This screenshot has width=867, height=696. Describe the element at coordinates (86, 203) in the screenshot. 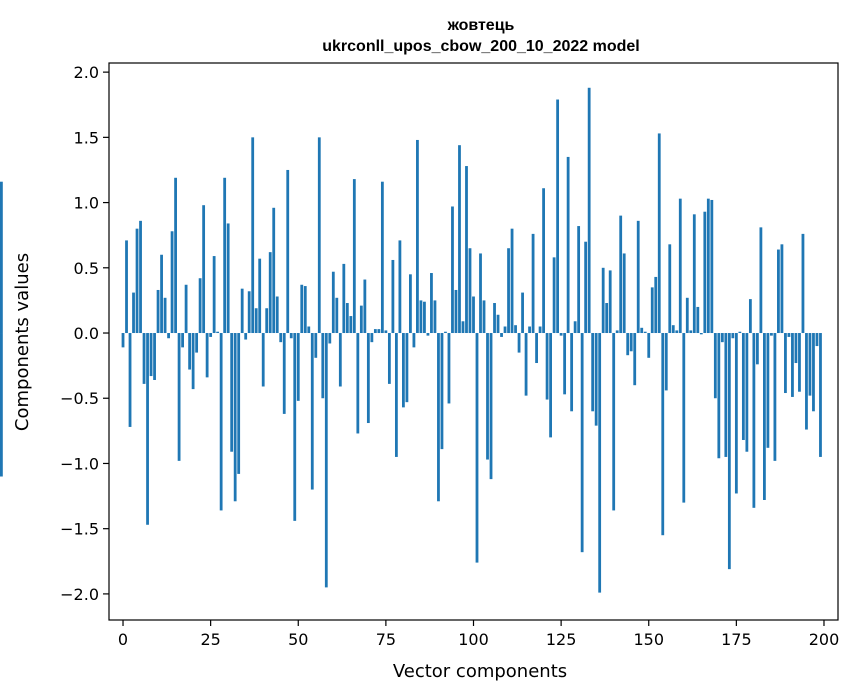

I see `y-tick-label-1: 1.0` at that location.